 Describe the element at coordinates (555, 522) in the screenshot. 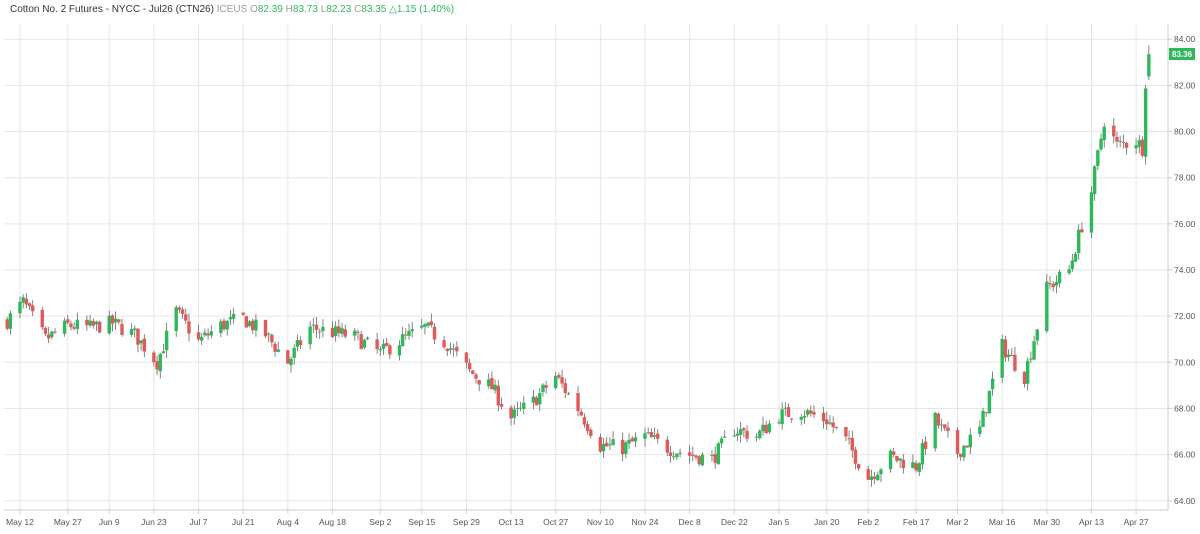

I see `x-tick-label: Oct 27` at that location.